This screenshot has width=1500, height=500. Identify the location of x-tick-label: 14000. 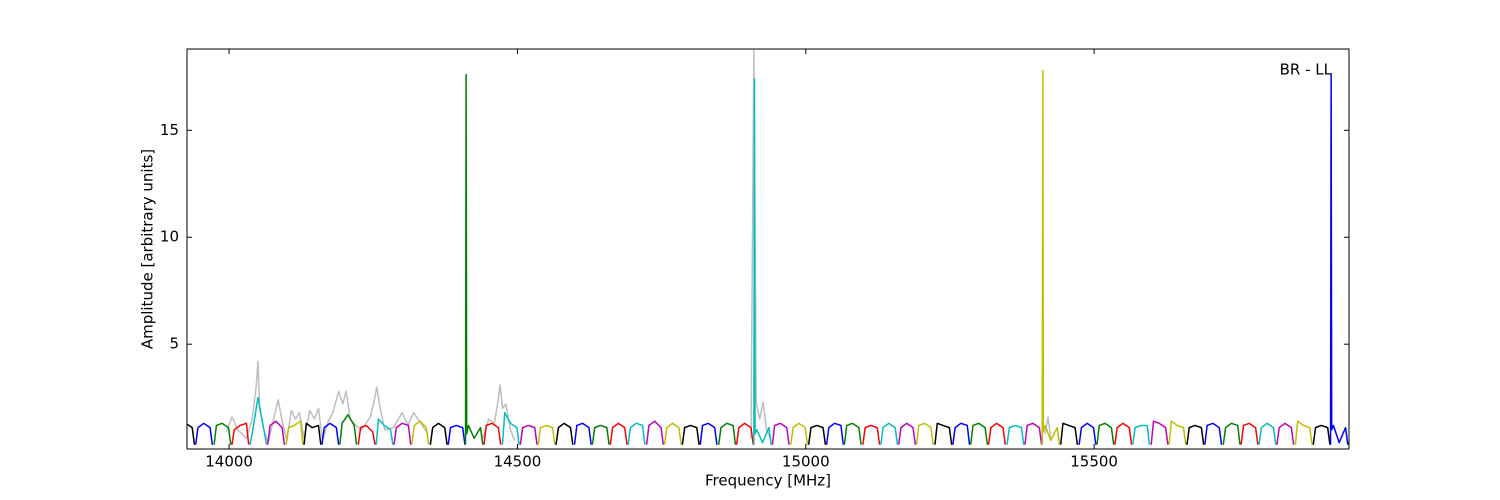
(229, 462).